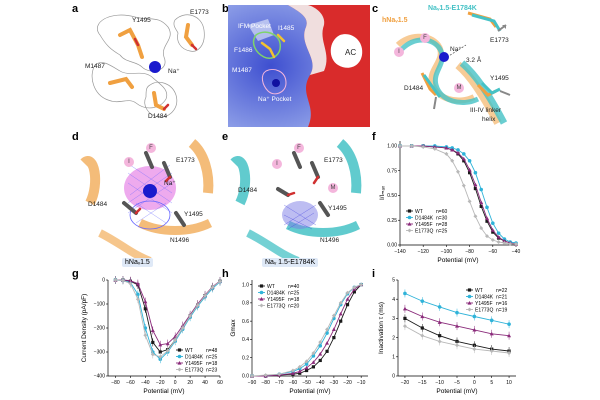  What do you see at coordinates (75, 137) in the screenshot?
I see `panel-label-d: d` at bounding box center [75, 137].